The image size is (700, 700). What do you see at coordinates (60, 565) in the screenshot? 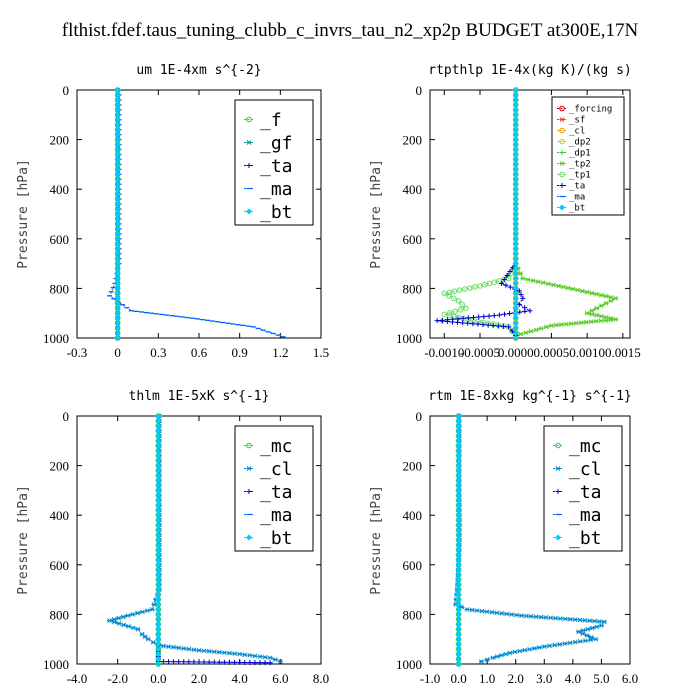
I see `y-tick-label: 600` at bounding box center [60, 565].